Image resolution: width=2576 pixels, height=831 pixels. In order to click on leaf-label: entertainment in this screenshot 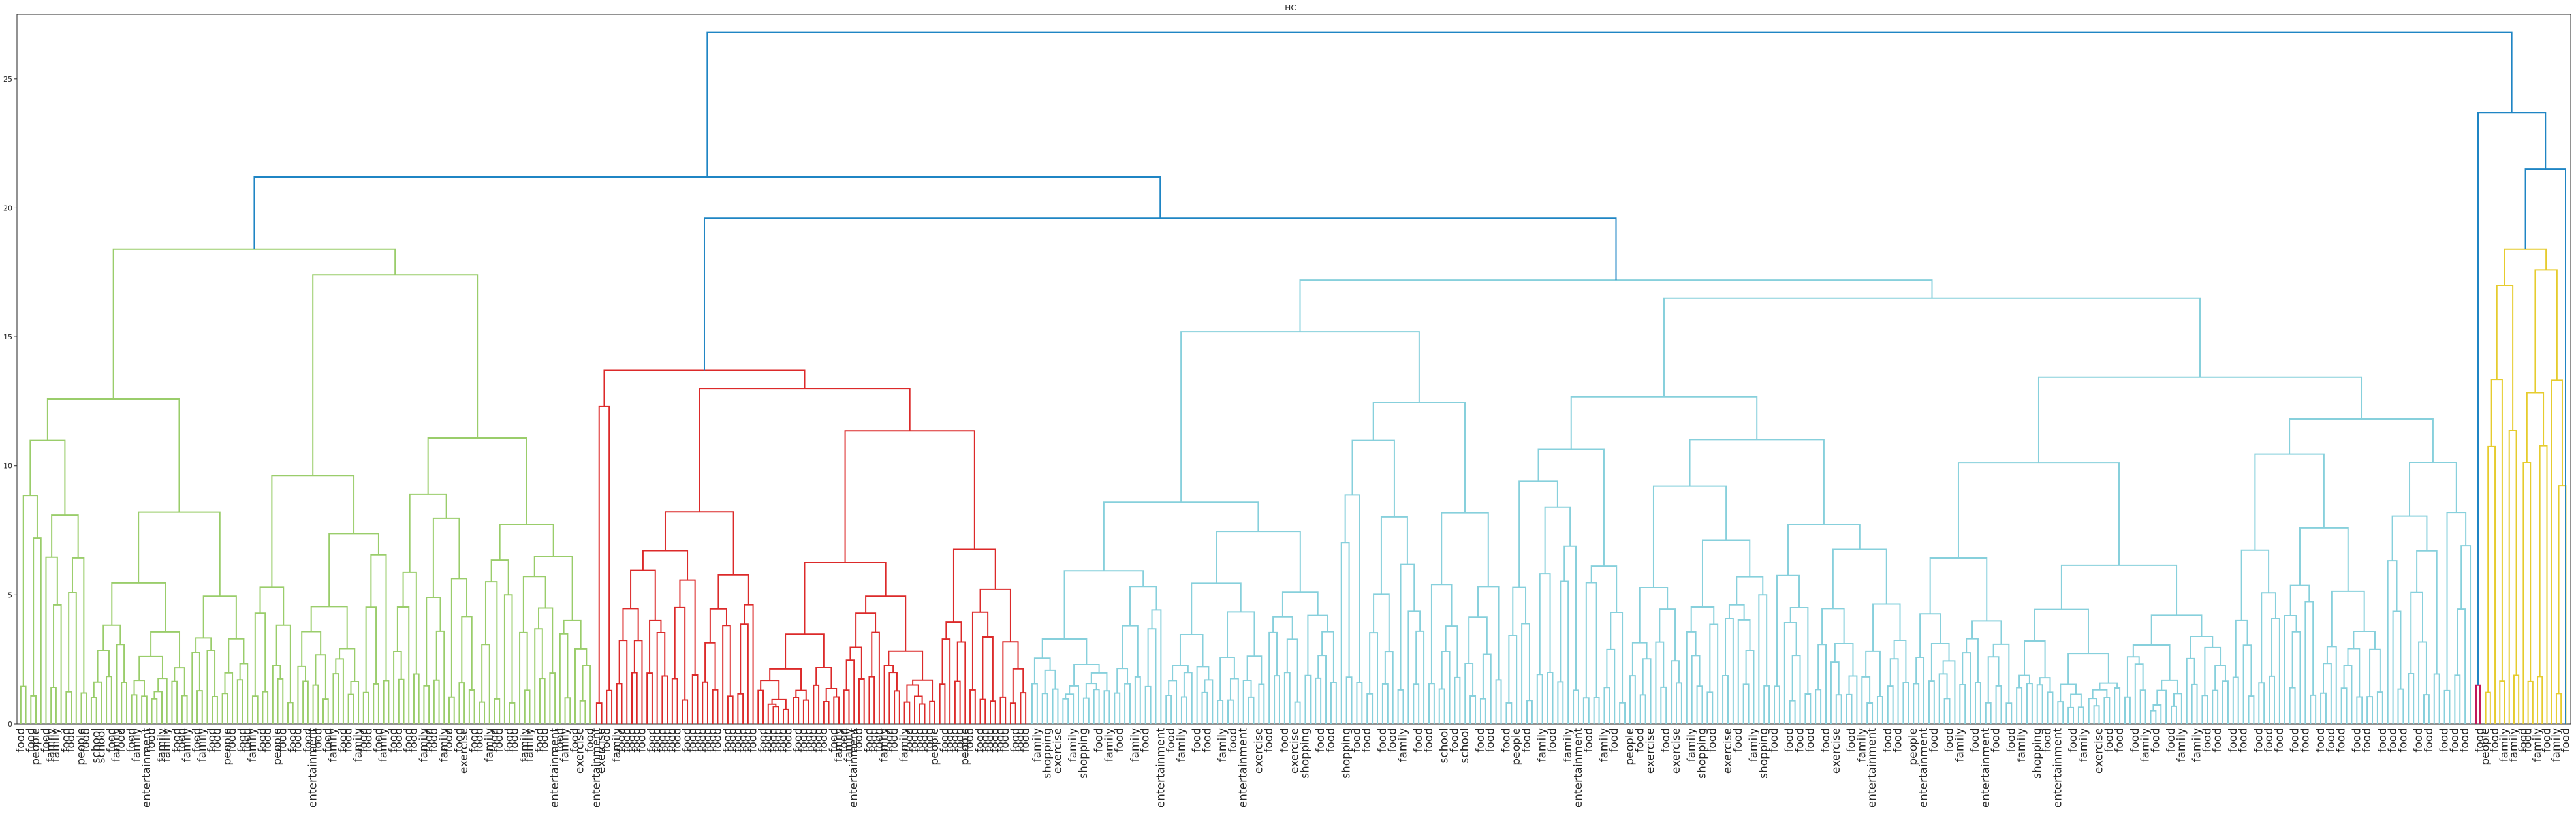, I will do `click(853, 768)`.